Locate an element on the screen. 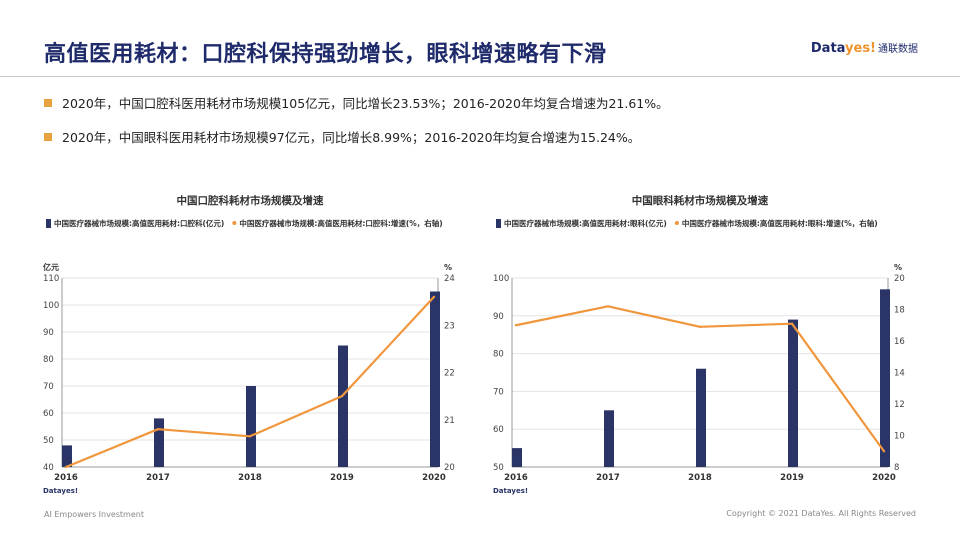 The height and width of the screenshot is (540, 960). brand-data: Data is located at coordinates (828, 48).